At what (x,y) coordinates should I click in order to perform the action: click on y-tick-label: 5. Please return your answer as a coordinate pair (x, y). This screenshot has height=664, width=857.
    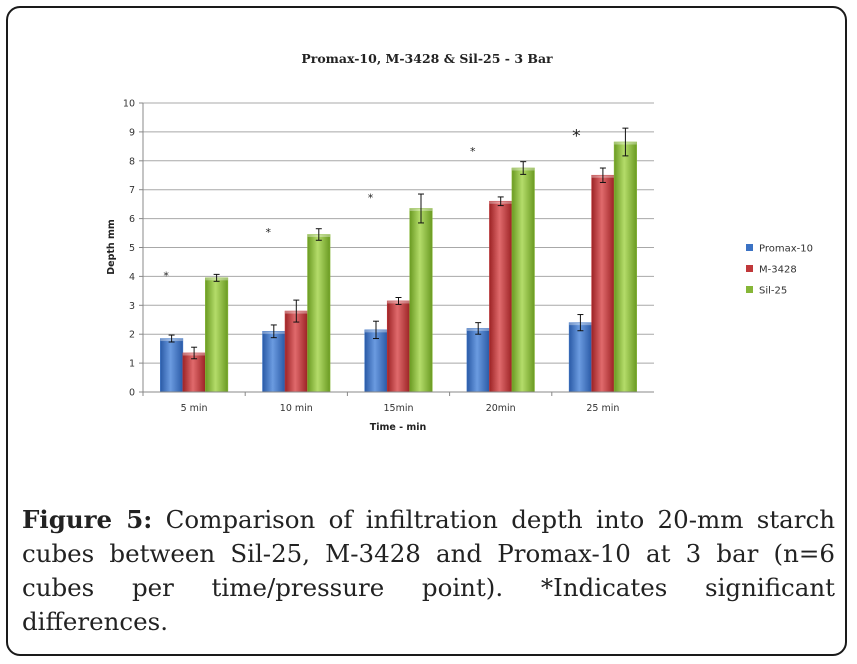
    Looking at the image, I should click on (132, 248).